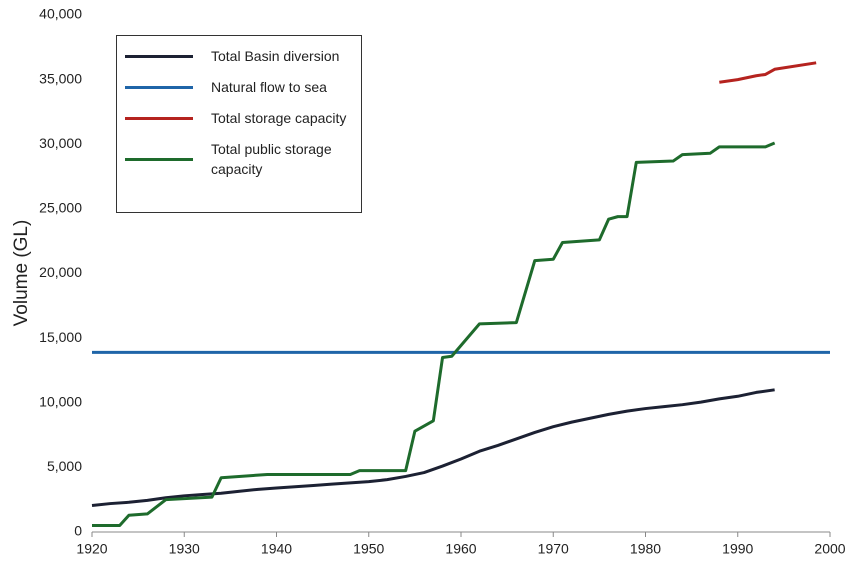 The height and width of the screenshot is (567, 853). What do you see at coordinates (275, 56) in the screenshot?
I see `legend-label: Total Basin diversion` at bounding box center [275, 56].